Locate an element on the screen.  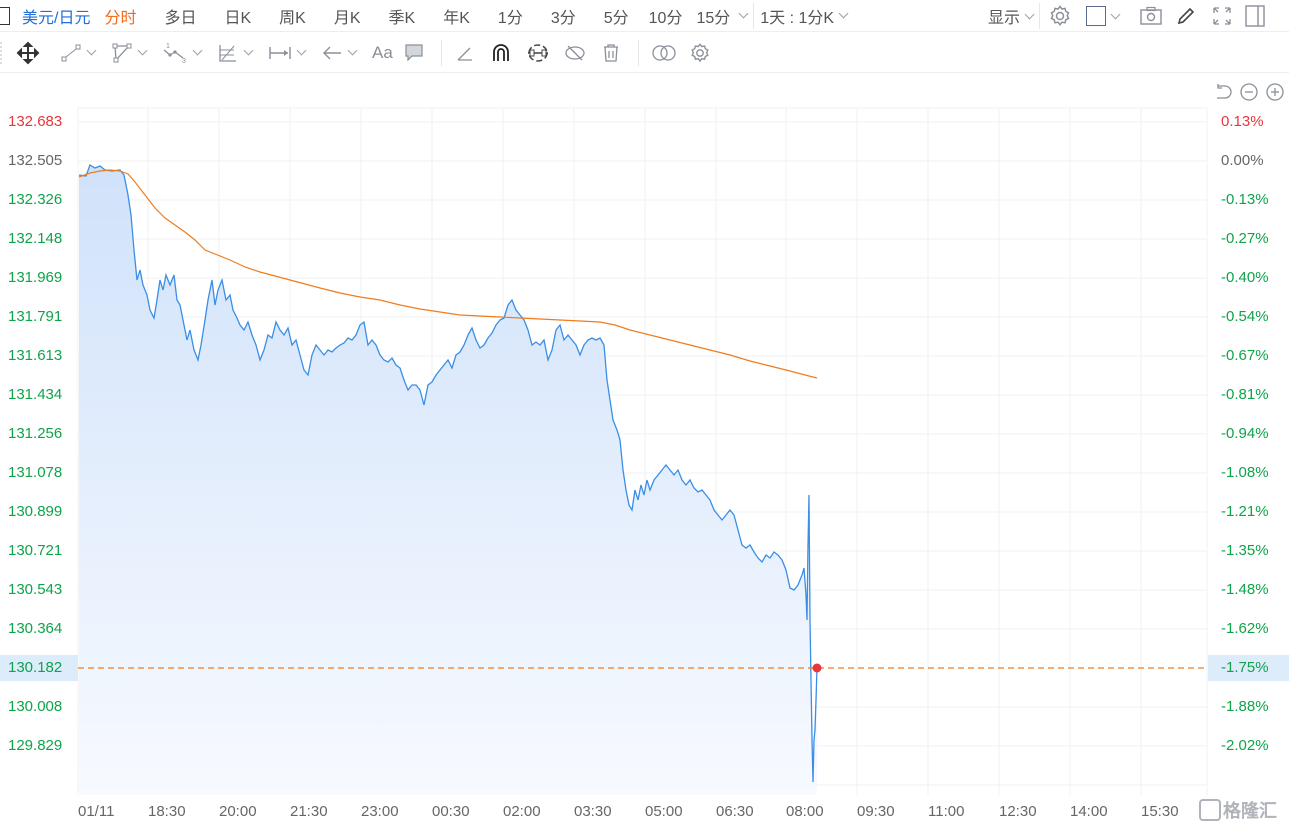
y-right-label: -1.62% is located at coordinates (1245, 628).